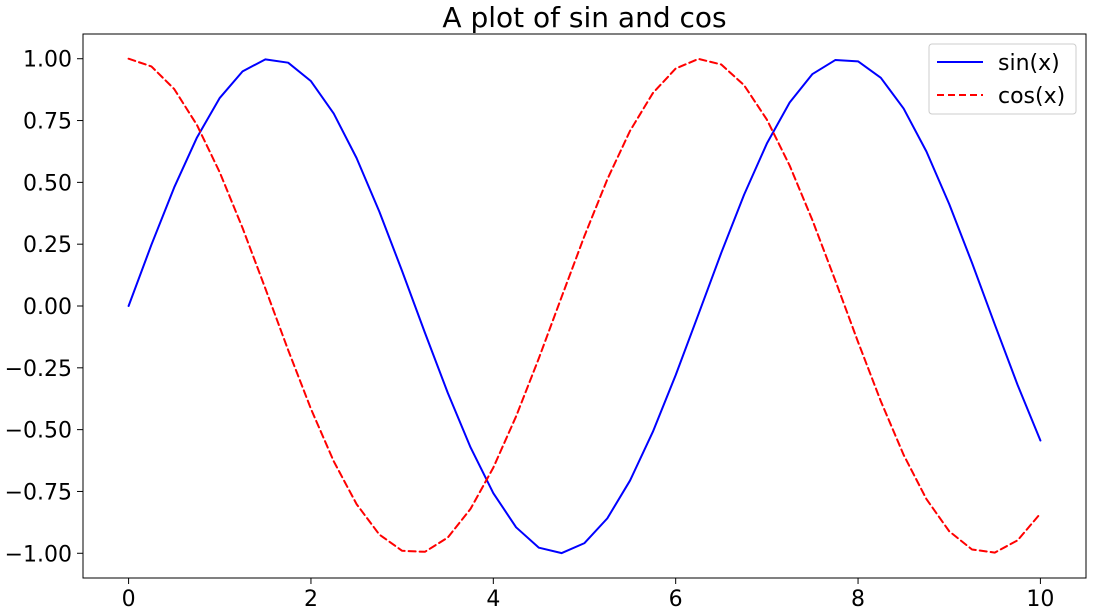 This screenshot has height=611, width=1093. I want to click on y-tick-label: −0.25, so click(38, 369).